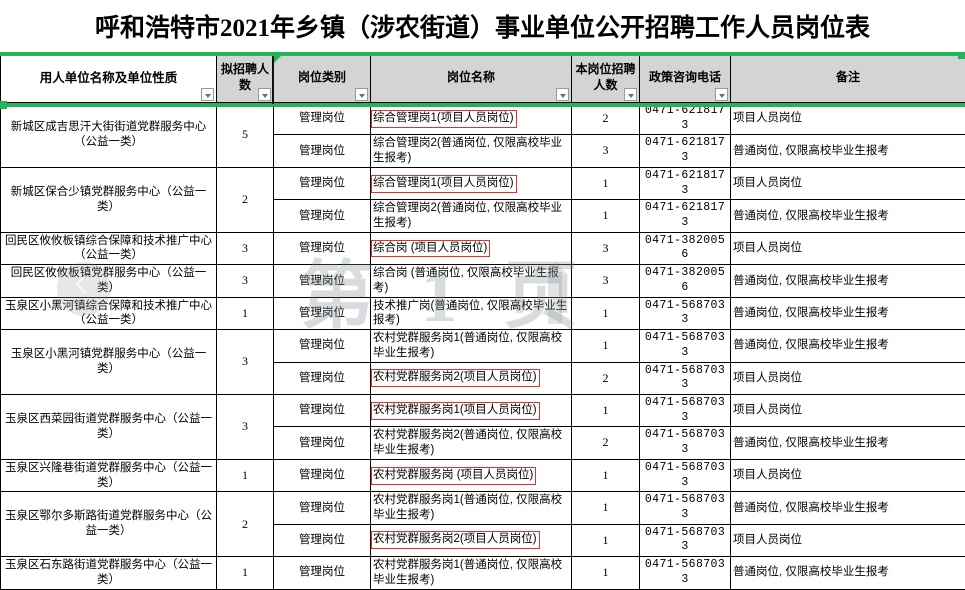 The image size is (965, 590). Describe the element at coordinates (322, 78) in the screenshot. I see `column-header-type: 岗位类别` at that location.